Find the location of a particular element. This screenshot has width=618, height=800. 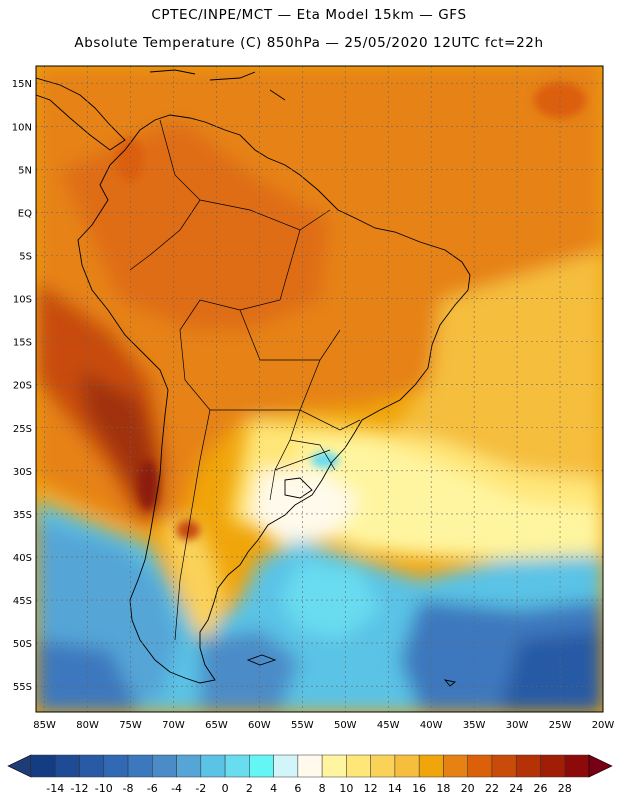

lat-tick-label: 15N is located at coordinates (22, 84).